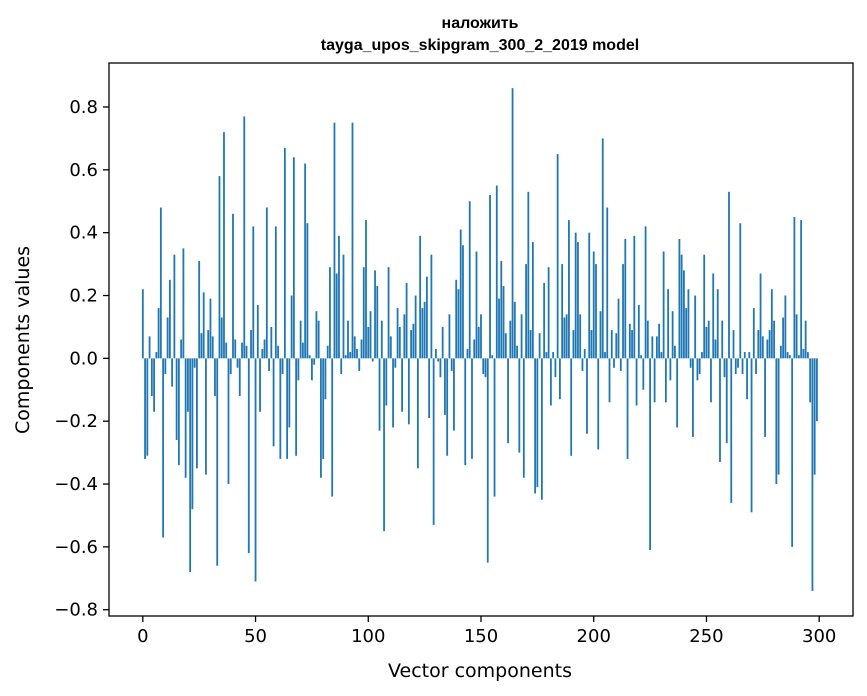 This screenshot has width=867, height=696. I want to click on y-tick-label: 0.8, so click(83, 107).